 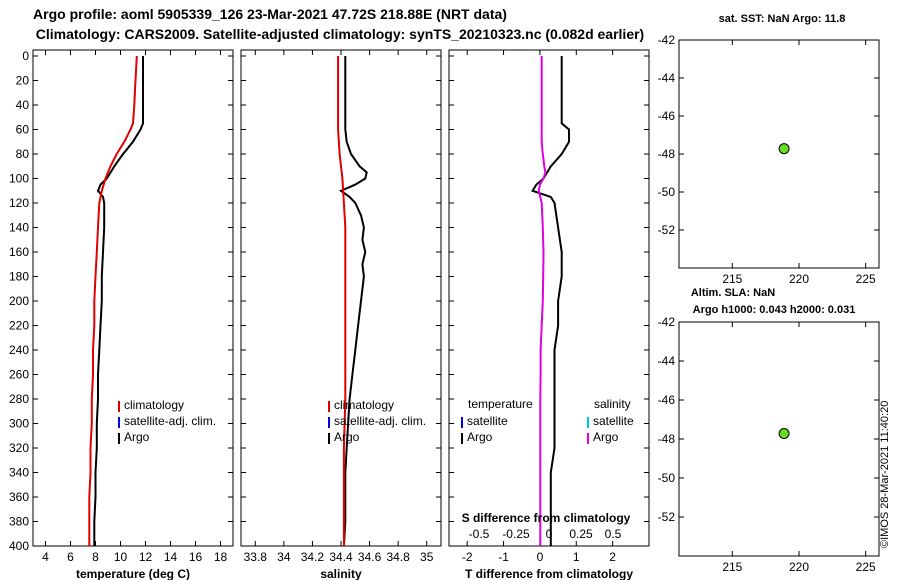 I want to click on x-tick-label: 6, so click(x=70, y=557).